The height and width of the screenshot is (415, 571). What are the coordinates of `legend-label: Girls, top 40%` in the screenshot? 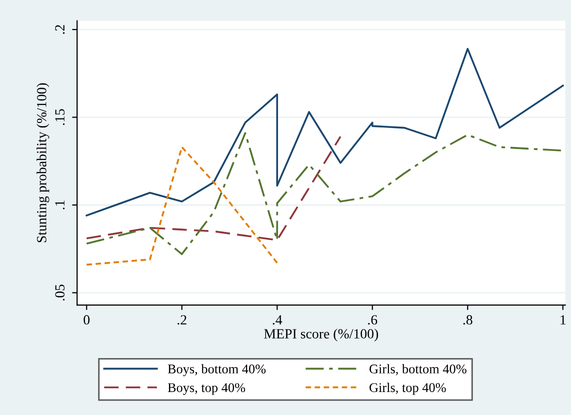 It's located at (408, 388).